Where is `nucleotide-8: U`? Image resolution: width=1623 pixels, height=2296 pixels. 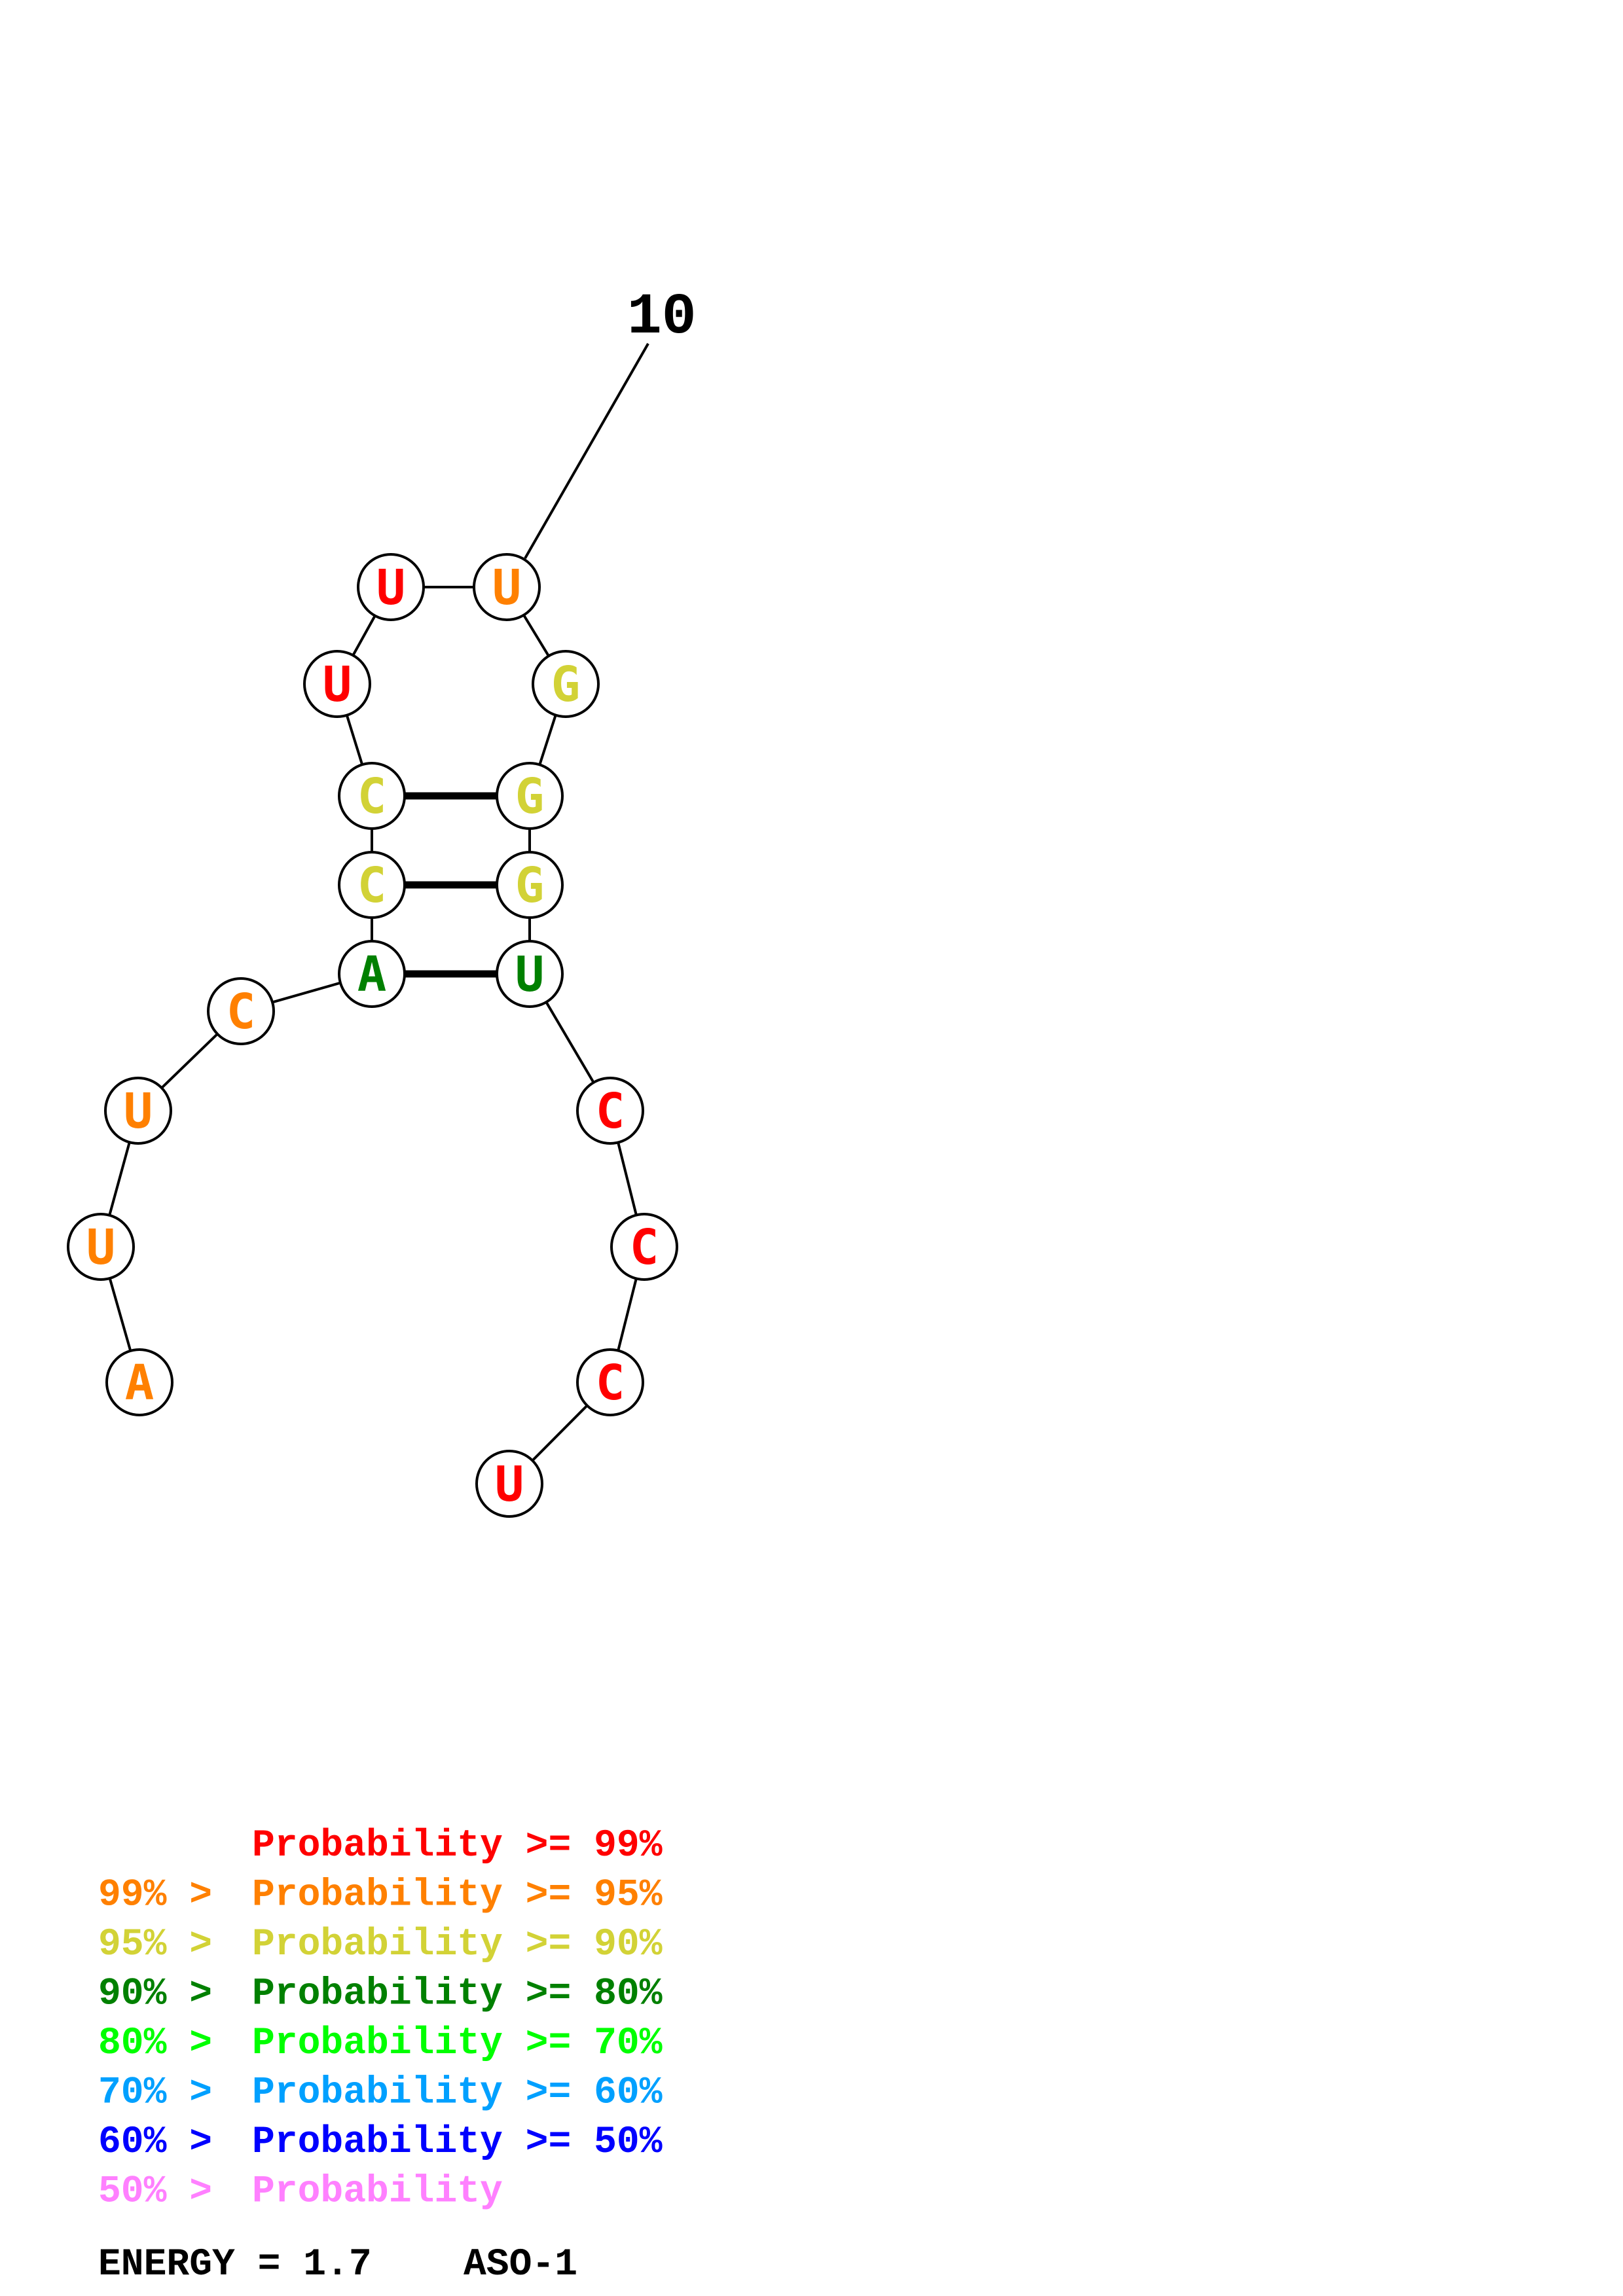 nucleotide-8: U is located at coordinates (337, 684).